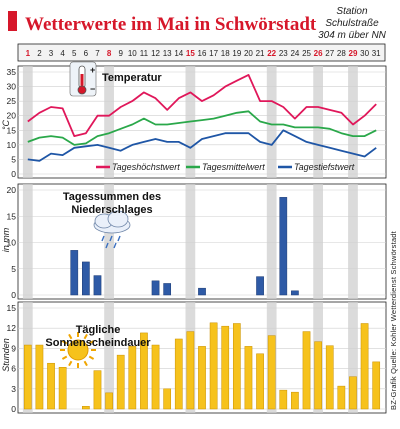 This screenshot has width=400, height=429. Describe the element at coordinates (13, 348) in the screenshot. I see `y-tick-label: 9` at that location.